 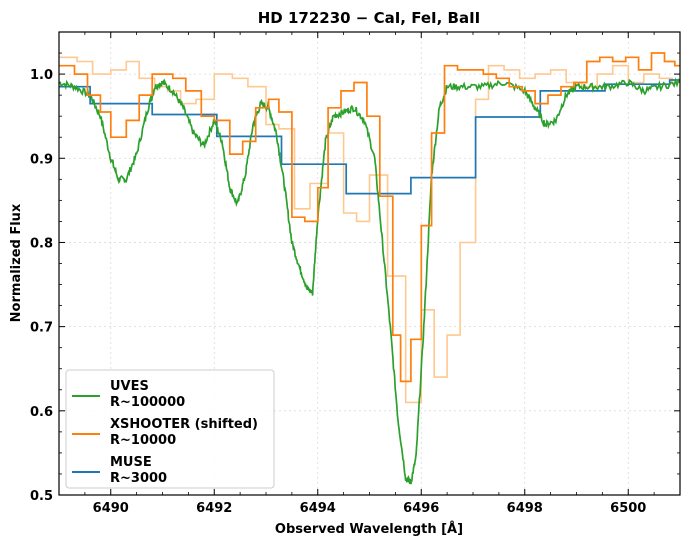 I want to click on legend-entry-name: UVES, so click(x=129, y=386).